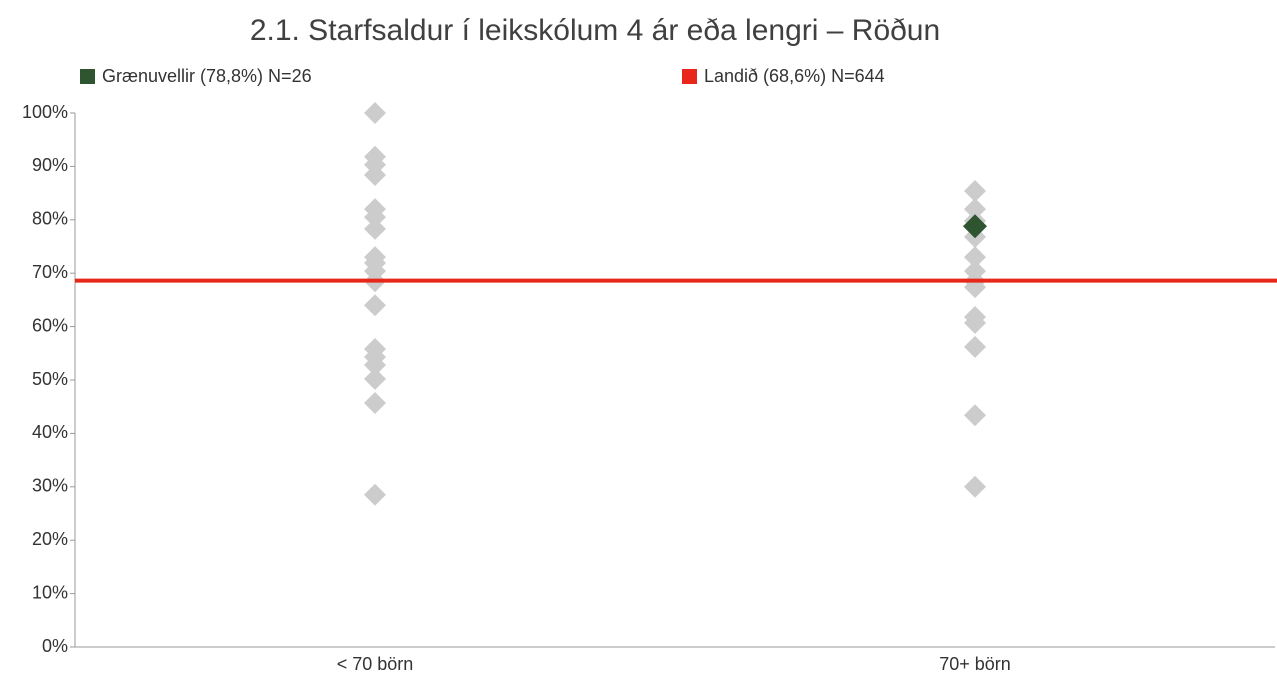  Describe the element at coordinates (794, 76) in the screenshot. I see `legend-label: Landið (68,6%) N=644` at that location.